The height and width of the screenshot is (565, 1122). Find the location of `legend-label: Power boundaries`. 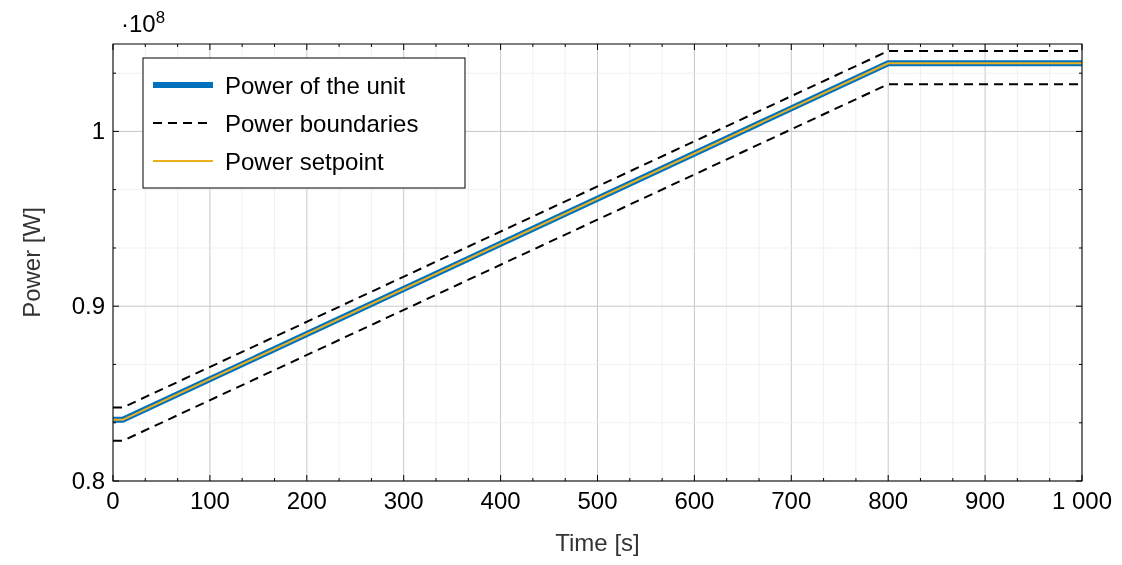

legend-label: Power boundaries is located at coordinates (322, 123).